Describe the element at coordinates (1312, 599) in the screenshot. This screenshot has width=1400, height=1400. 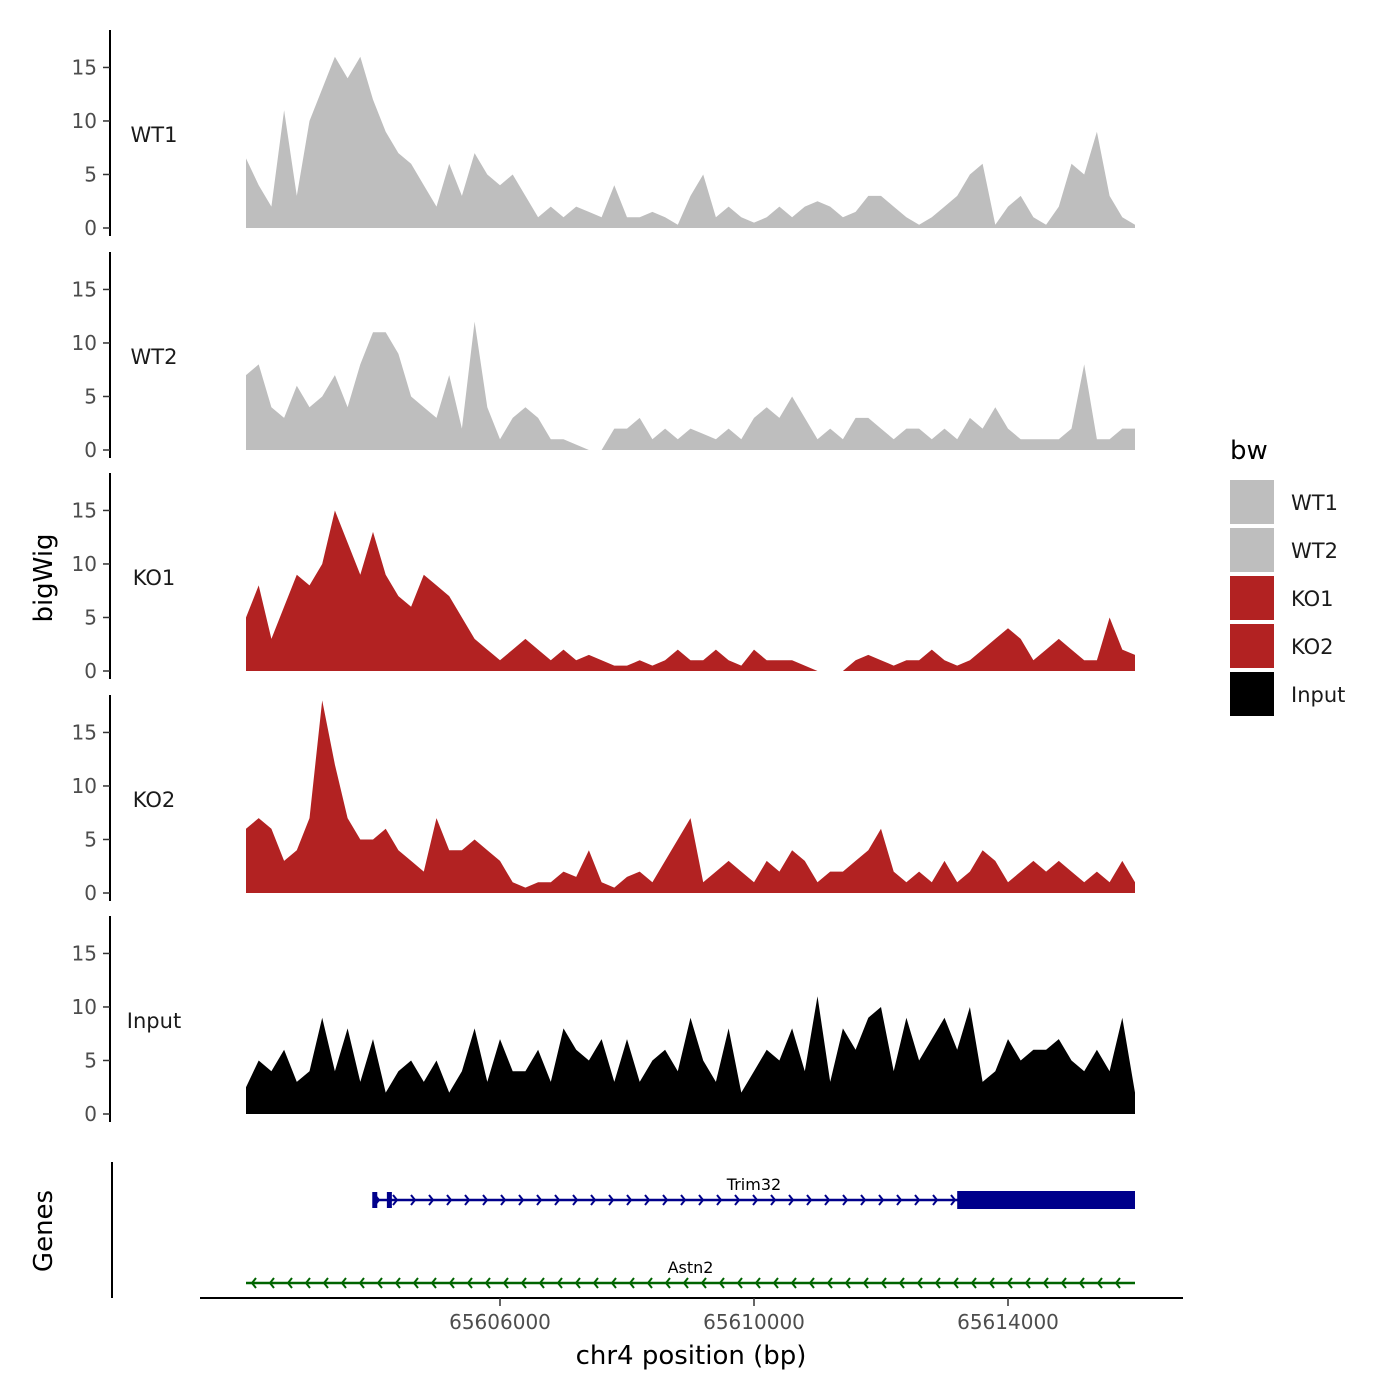
I see `legend-label-ko1: KO1` at that location.